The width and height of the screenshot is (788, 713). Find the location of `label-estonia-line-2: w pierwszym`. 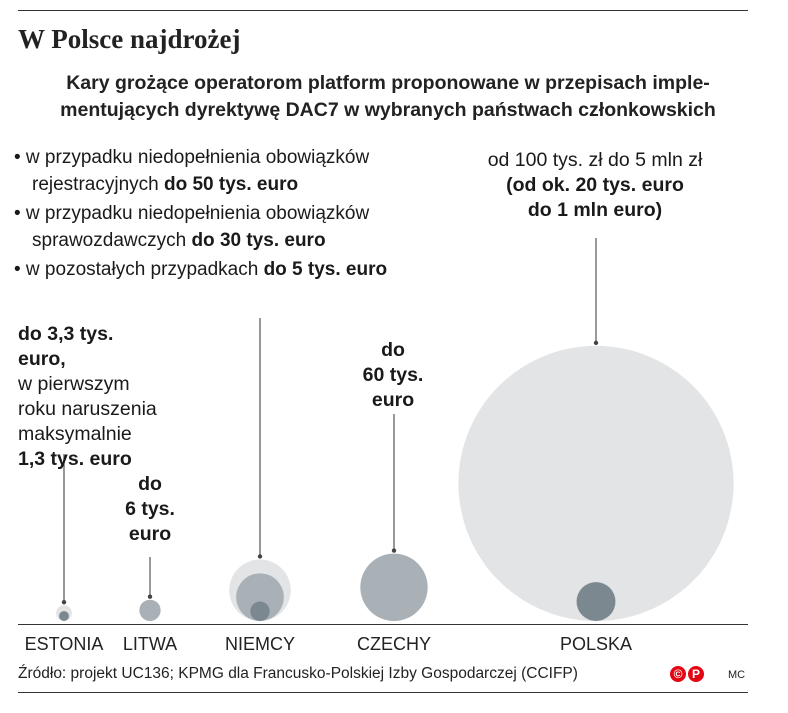

label-estonia-line-2: w pierwszym is located at coordinates (74, 384).